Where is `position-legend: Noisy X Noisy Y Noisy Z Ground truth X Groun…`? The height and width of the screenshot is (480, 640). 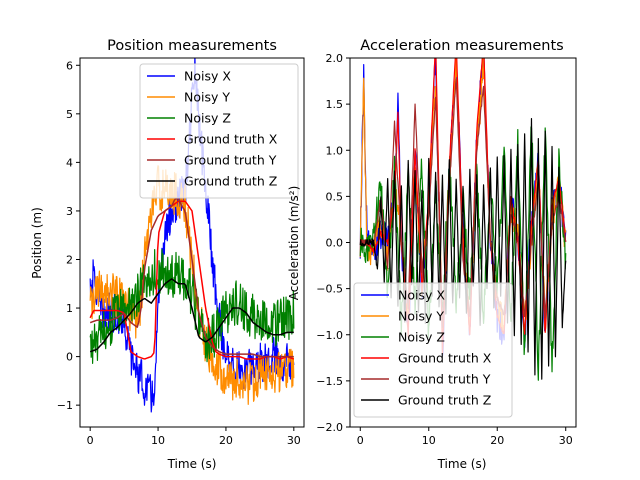 position-legend: Noisy X Noisy Y Noisy Z Ground truth X Groun… is located at coordinates (219, 131).